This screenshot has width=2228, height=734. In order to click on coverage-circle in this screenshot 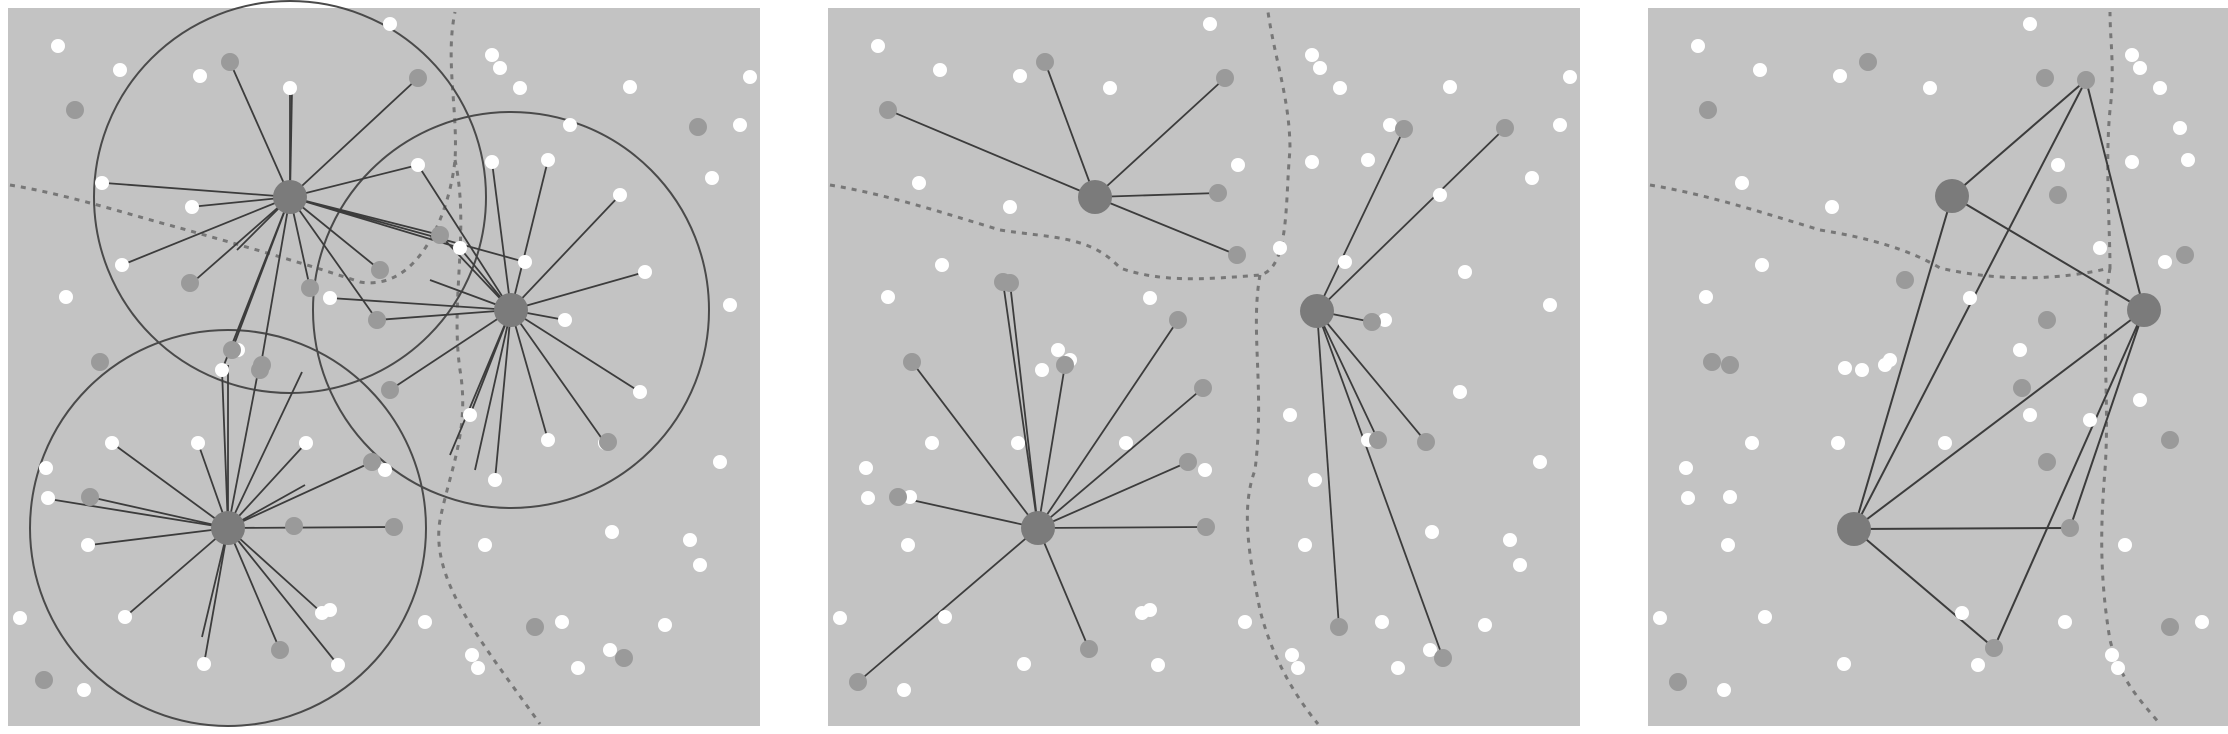, I will do `click(511, 310)`.